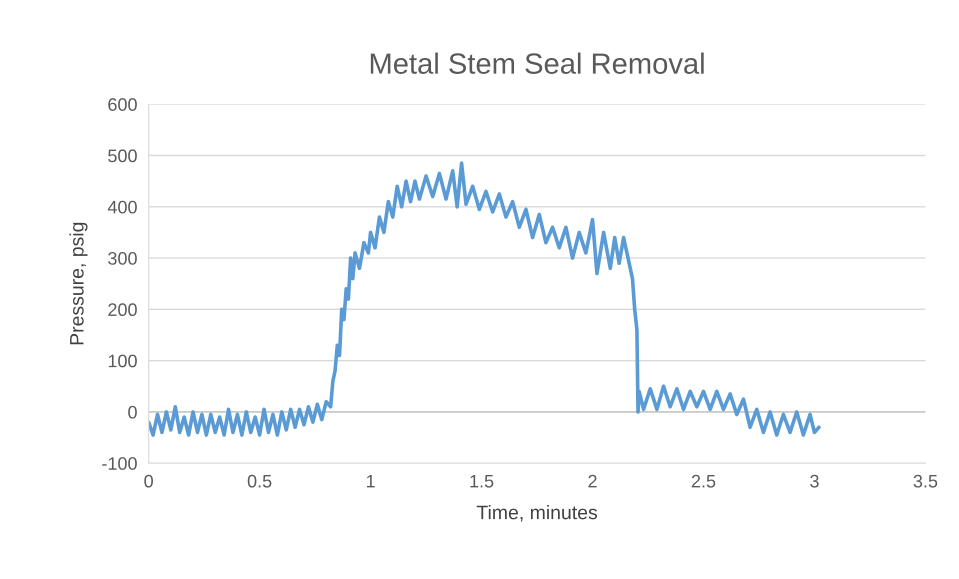 The height and width of the screenshot is (579, 959). I want to click on y-axis-title: Pressure, psig, so click(78, 283).